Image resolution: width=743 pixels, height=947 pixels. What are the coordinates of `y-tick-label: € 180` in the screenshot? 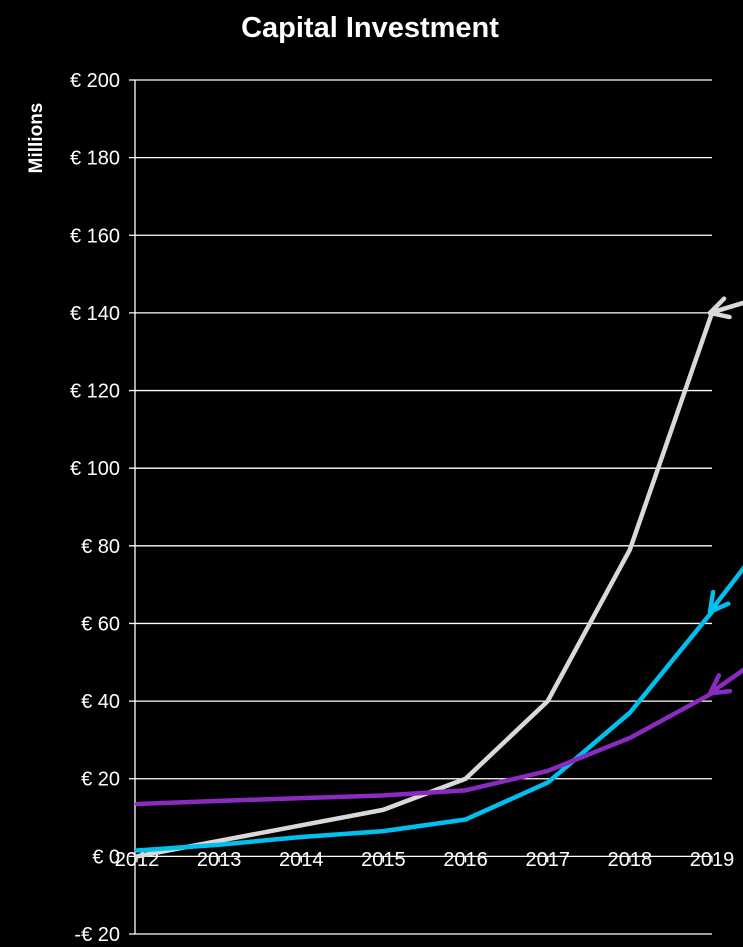 It's located at (95, 159).